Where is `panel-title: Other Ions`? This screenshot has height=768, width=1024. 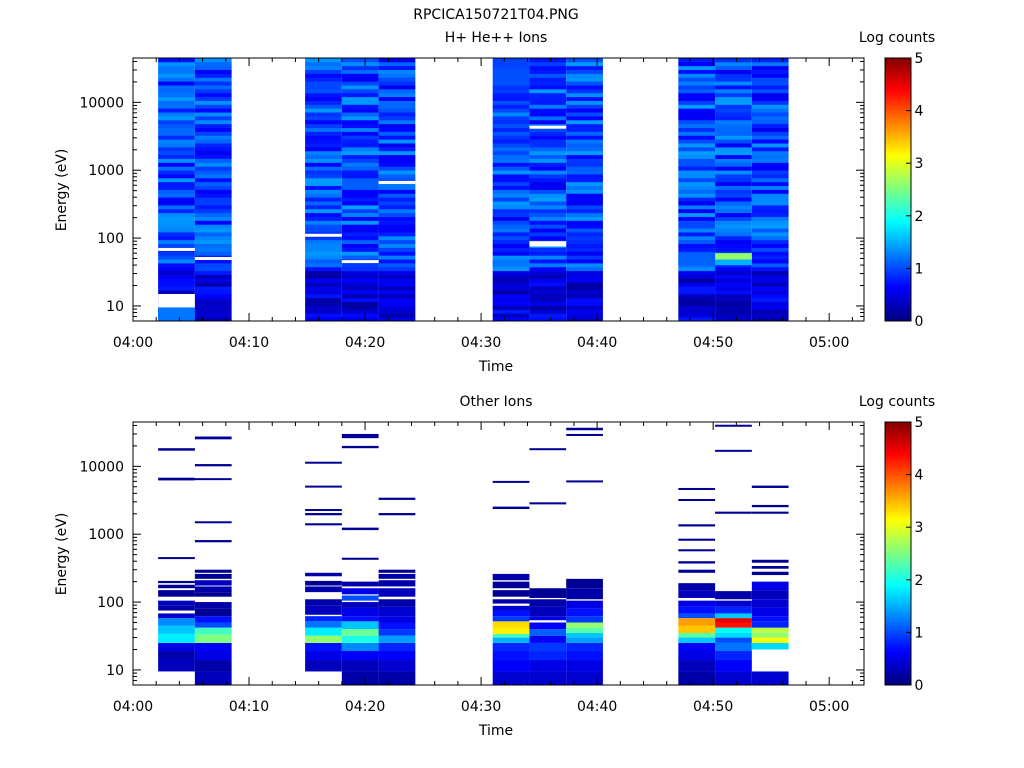
panel-title: Other Ions is located at coordinates (495, 402).